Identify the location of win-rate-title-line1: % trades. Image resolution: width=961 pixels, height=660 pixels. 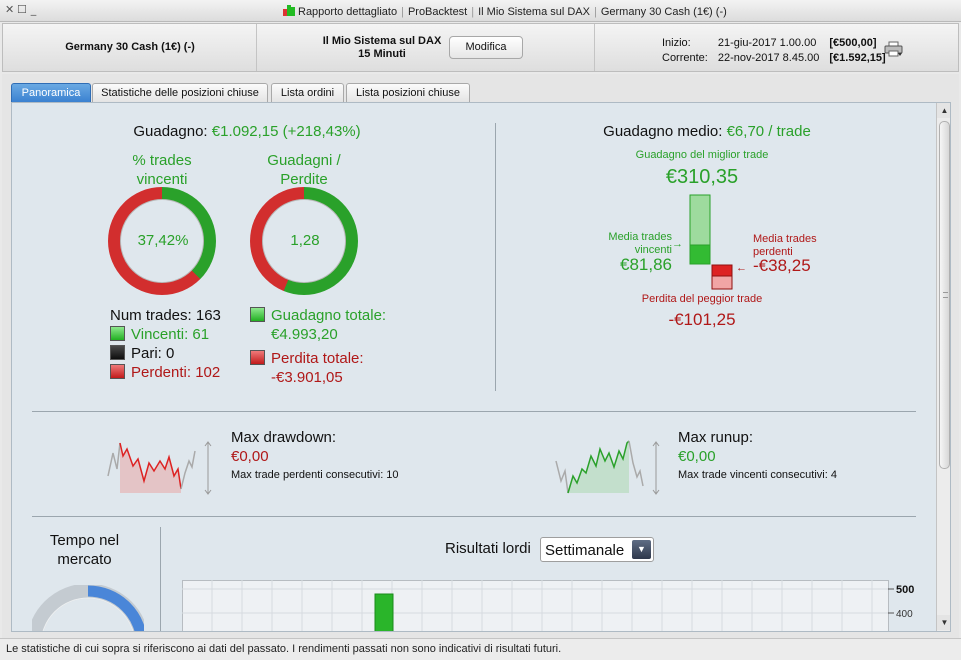
(162, 160).